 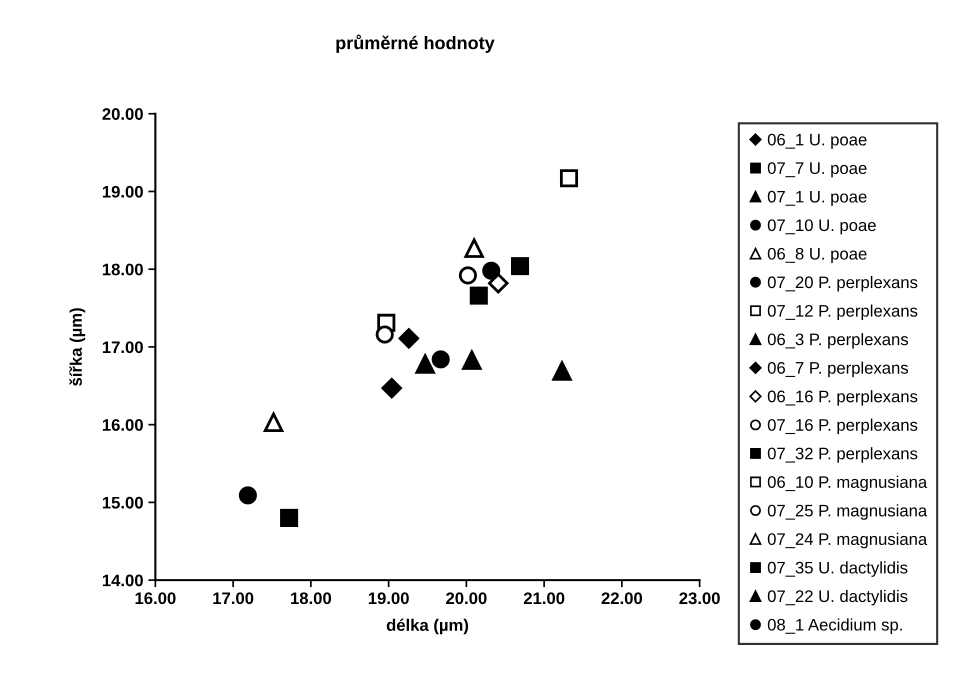 I want to click on legend-label: 06_7 P. perplexans, so click(x=838, y=370).